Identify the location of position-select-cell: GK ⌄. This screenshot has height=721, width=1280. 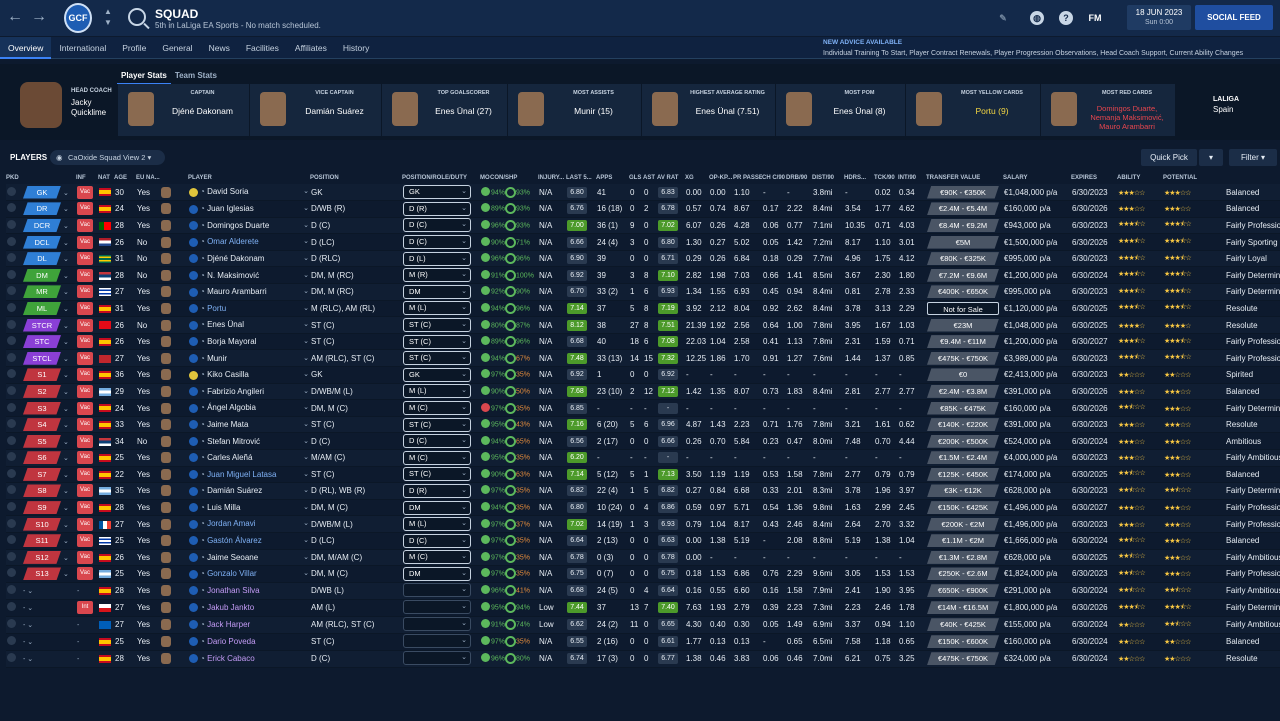
(49, 192).